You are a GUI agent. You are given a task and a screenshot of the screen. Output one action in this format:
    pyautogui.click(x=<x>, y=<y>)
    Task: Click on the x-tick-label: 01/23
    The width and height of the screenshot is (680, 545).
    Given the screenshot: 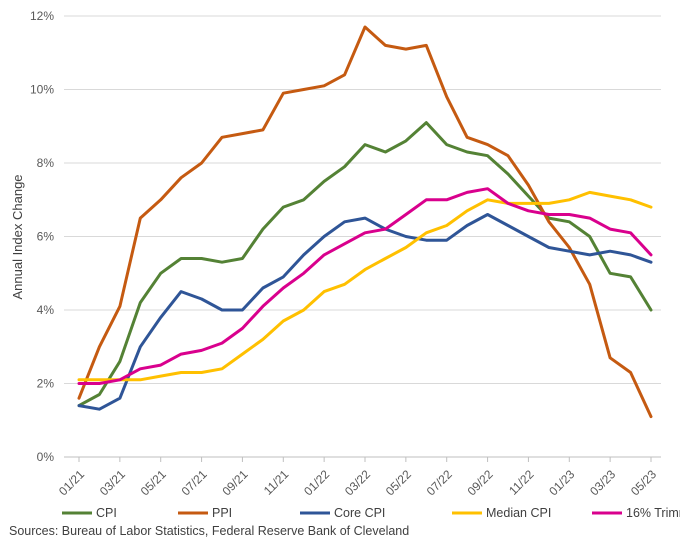 What is the action you would take?
    pyautogui.click(x=561, y=482)
    